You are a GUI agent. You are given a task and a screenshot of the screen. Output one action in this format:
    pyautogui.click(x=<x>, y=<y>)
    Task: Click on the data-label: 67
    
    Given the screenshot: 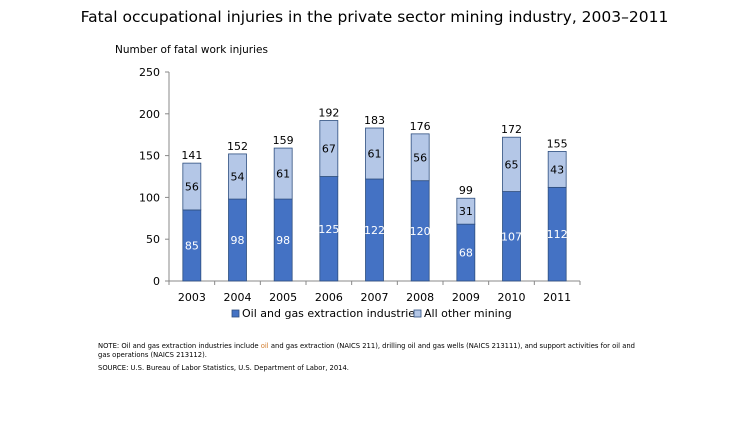 What is the action you would take?
    pyautogui.click(x=329, y=148)
    